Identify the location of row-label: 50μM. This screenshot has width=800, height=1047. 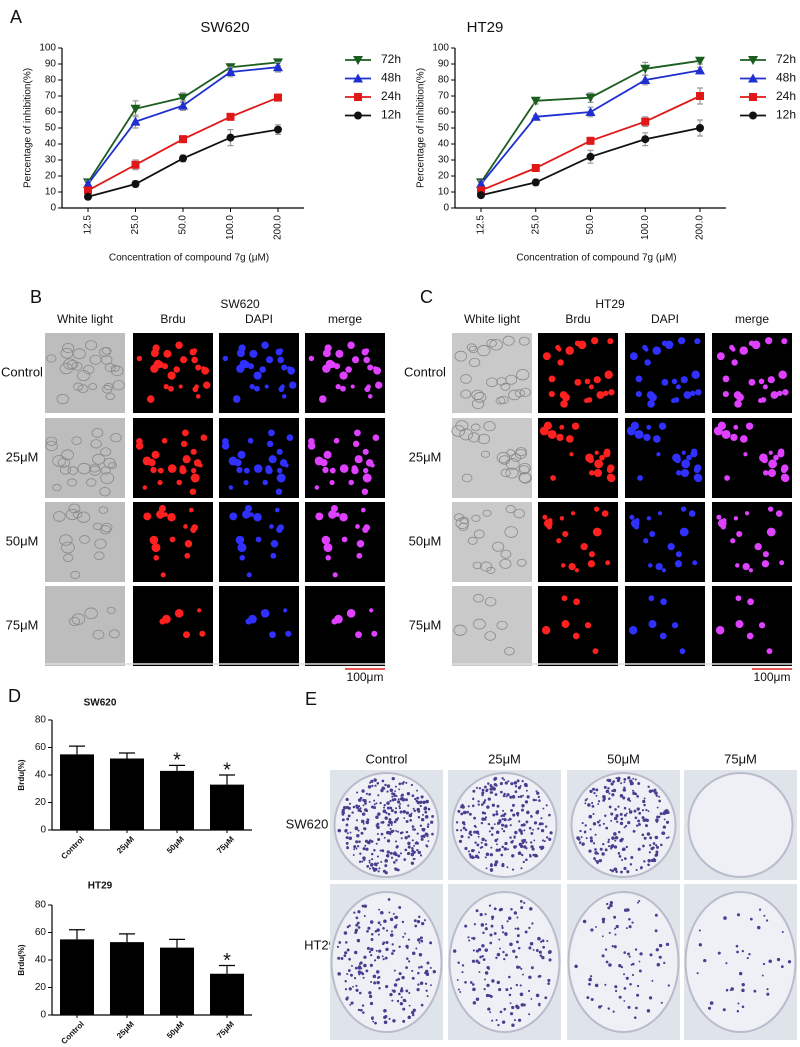
(425, 540).